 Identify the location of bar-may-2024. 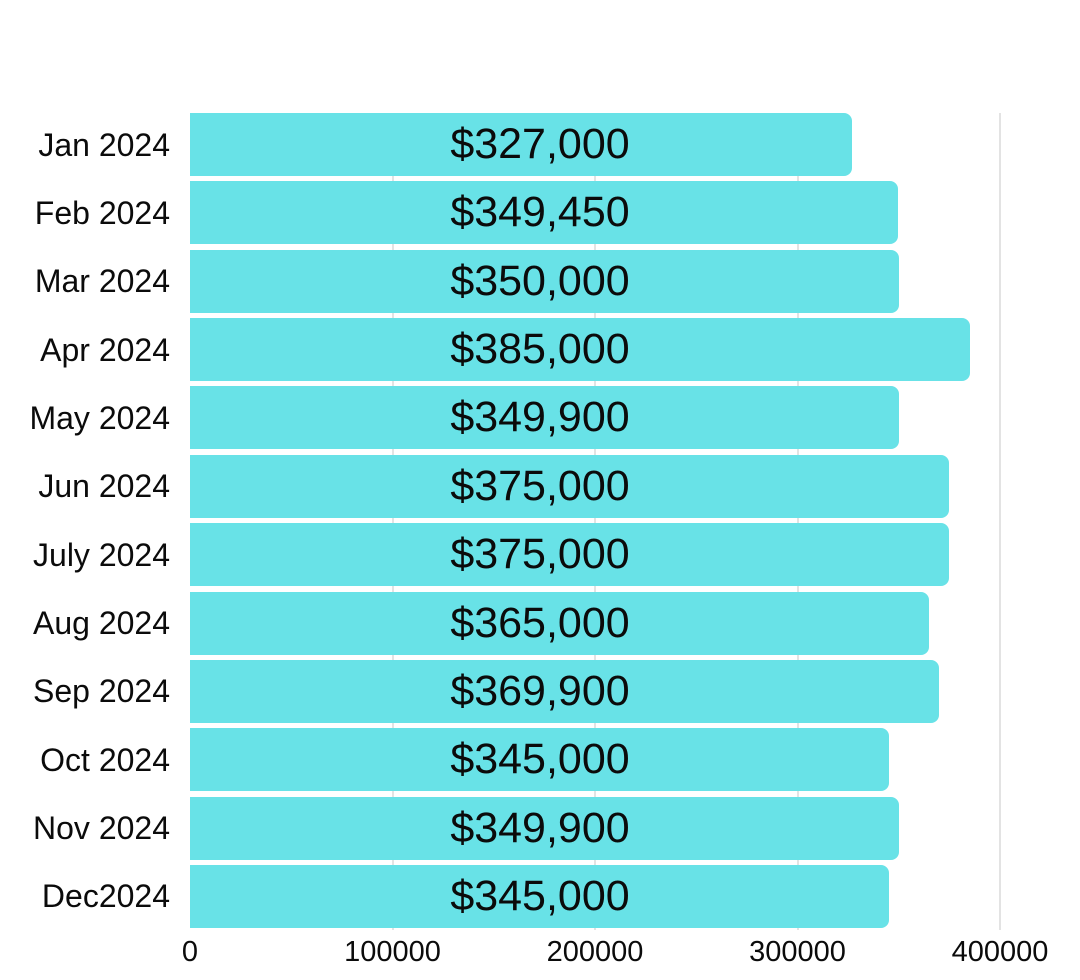
(544, 418).